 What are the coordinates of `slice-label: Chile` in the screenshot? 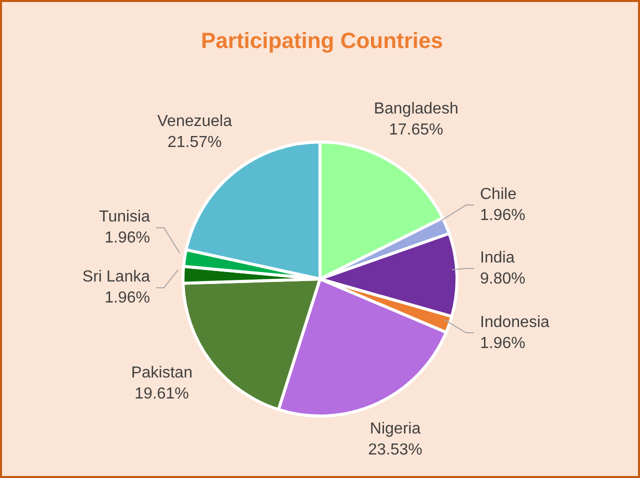 It's located at (498, 195).